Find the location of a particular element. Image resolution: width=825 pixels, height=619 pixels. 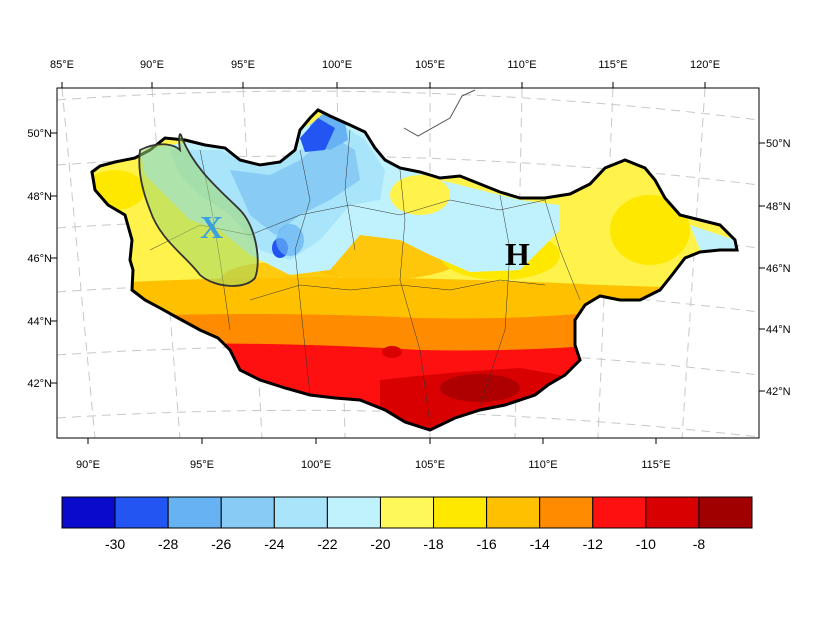

right-lat-label: 46°N is located at coordinates (778, 269).